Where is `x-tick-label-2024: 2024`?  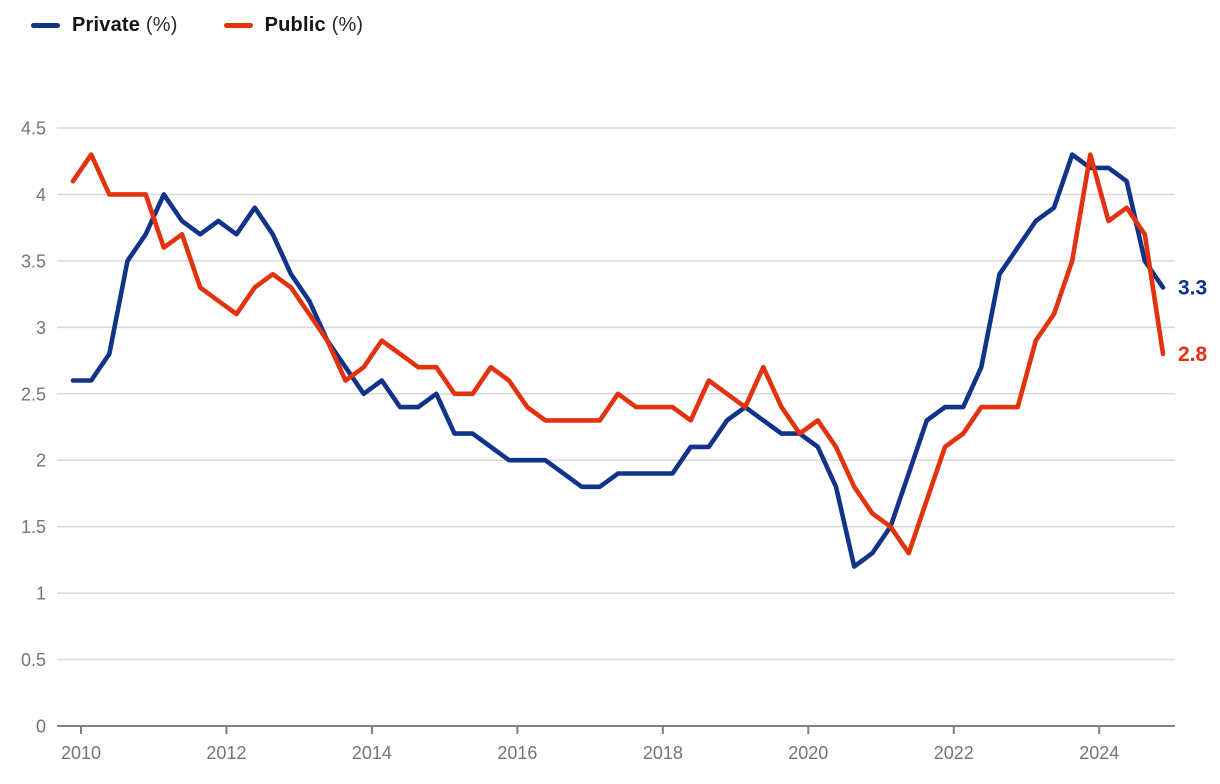
x-tick-label-2024: 2024 is located at coordinates (1099, 753).